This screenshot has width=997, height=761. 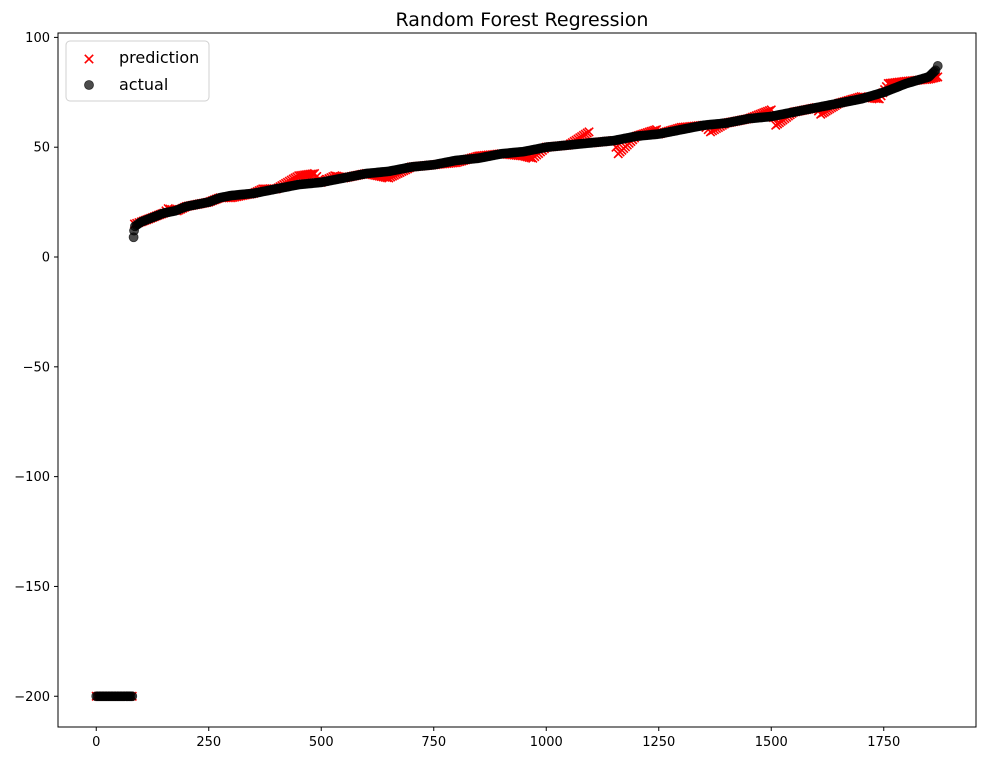 What do you see at coordinates (37, 38) in the screenshot?
I see `y-tick-label: 100` at bounding box center [37, 38].